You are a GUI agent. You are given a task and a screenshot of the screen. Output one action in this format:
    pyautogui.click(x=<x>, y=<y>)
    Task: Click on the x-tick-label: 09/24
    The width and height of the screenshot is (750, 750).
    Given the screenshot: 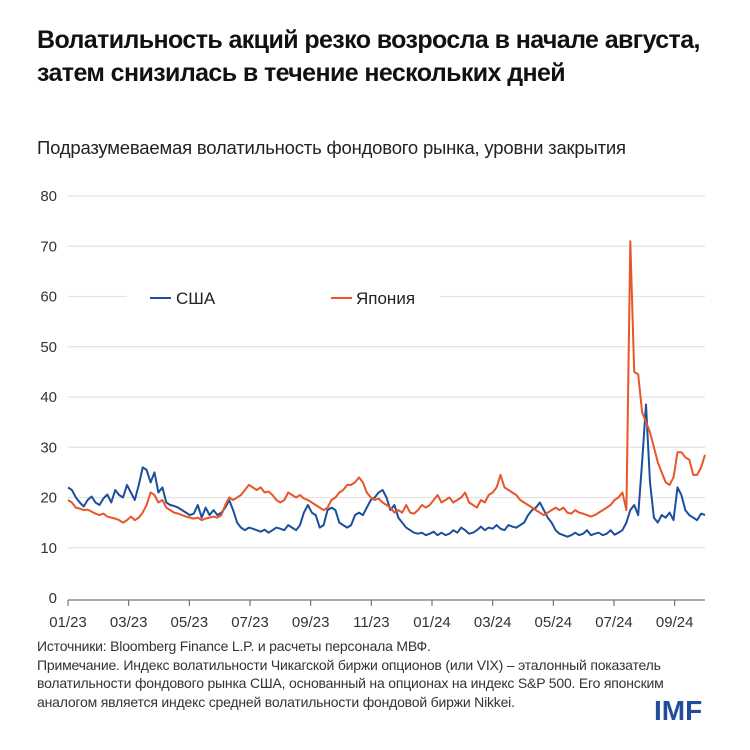 What is the action you would take?
    pyautogui.click(x=675, y=622)
    